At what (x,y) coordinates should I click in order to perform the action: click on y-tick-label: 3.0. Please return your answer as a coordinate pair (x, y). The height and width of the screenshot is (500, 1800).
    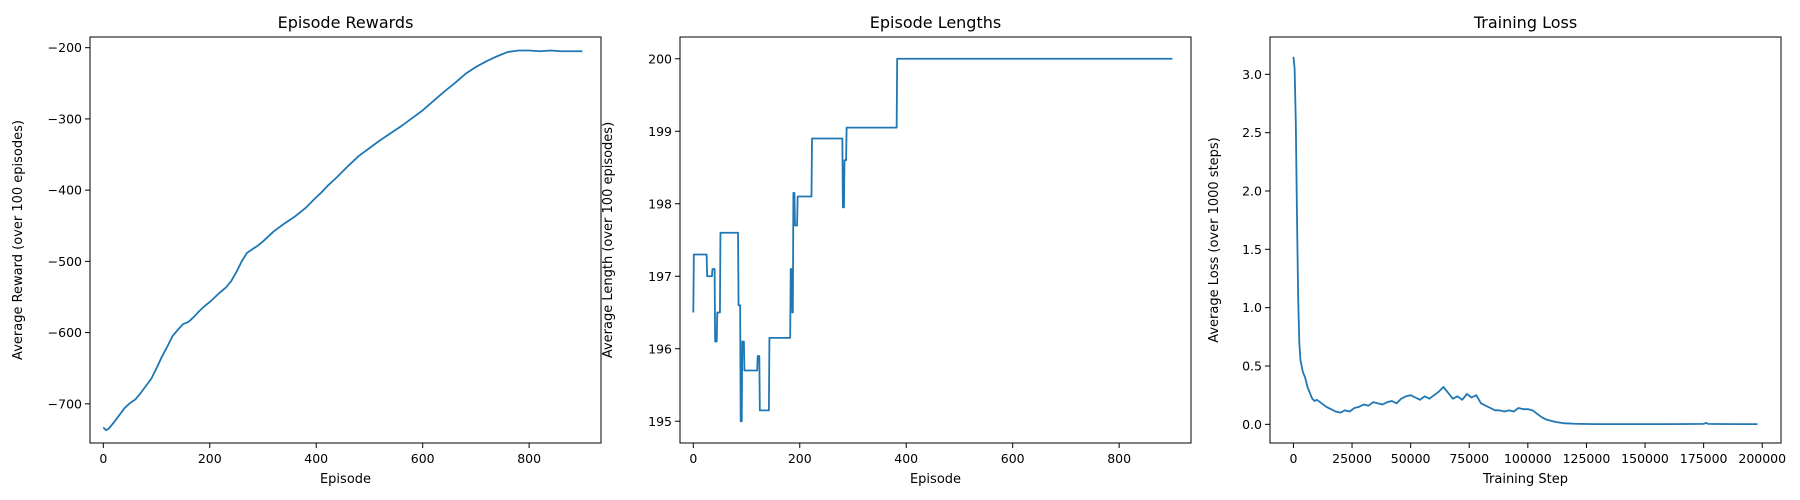
    Looking at the image, I should click on (1252, 74).